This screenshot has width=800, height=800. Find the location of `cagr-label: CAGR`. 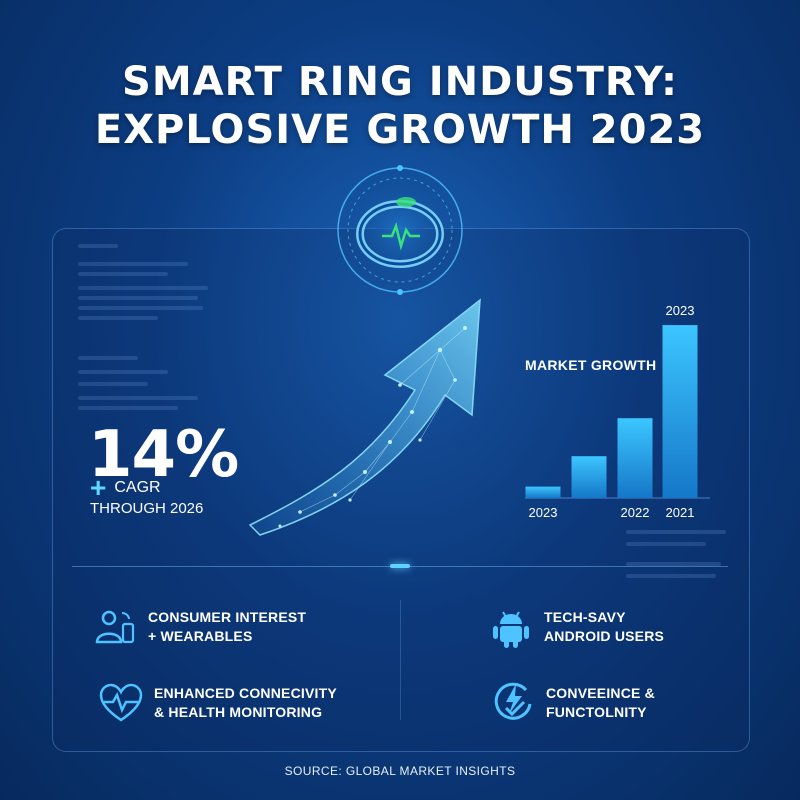

cagr-label: CAGR is located at coordinates (137, 487).